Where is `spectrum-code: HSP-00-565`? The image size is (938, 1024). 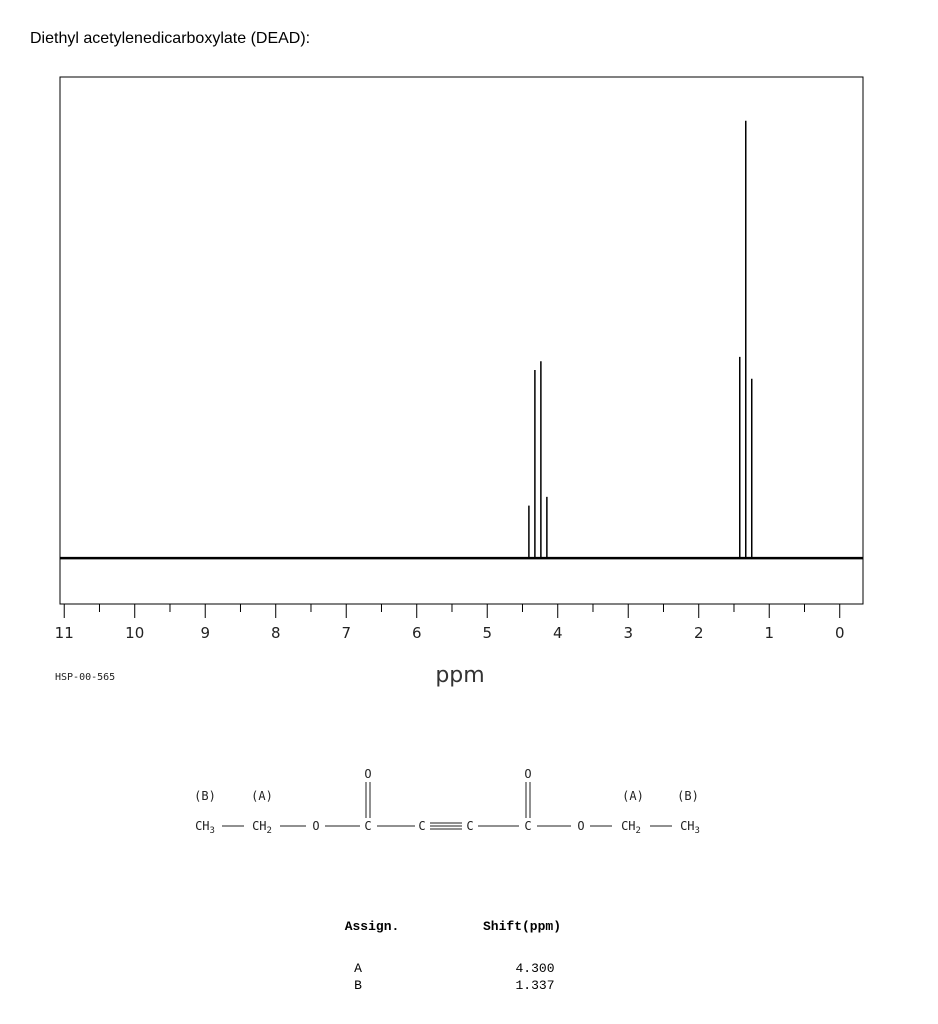
spectrum-code: HSP-00-565 is located at coordinates (85, 677).